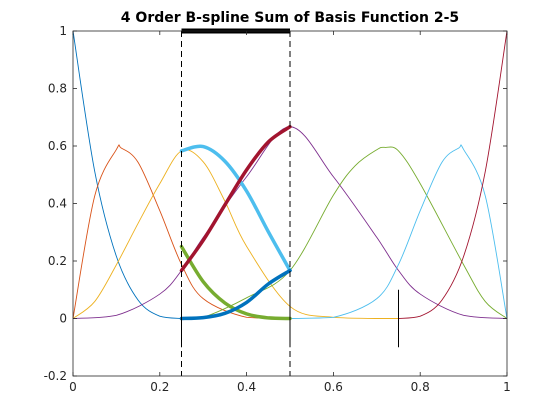  What do you see at coordinates (55, 376) in the screenshot?
I see `y-tick-label: -0.2` at bounding box center [55, 376].